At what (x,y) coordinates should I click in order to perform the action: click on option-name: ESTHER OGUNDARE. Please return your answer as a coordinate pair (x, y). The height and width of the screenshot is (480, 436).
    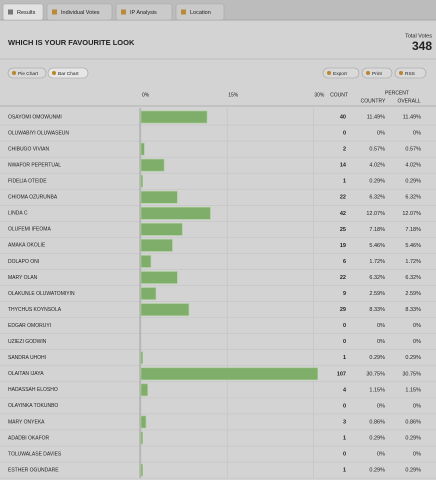
    Looking at the image, I should click on (33, 470).